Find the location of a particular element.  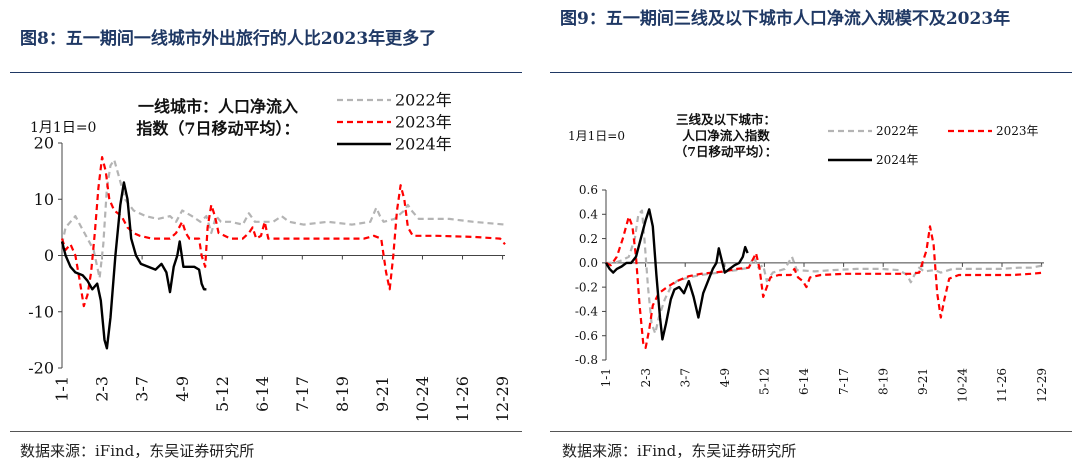

y-tick-label: 20 is located at coordinates (44, 143).